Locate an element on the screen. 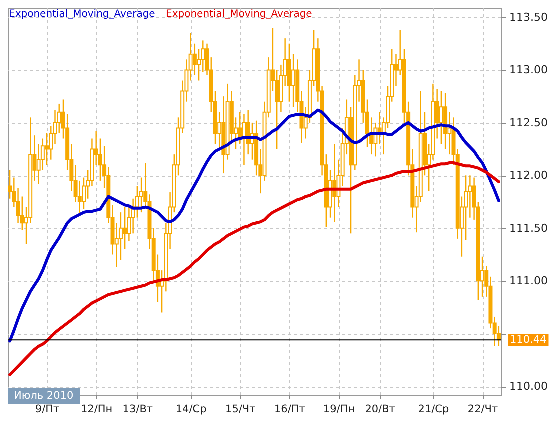  x-tick-label: 19/Пн is located at coordinates (339, 410).